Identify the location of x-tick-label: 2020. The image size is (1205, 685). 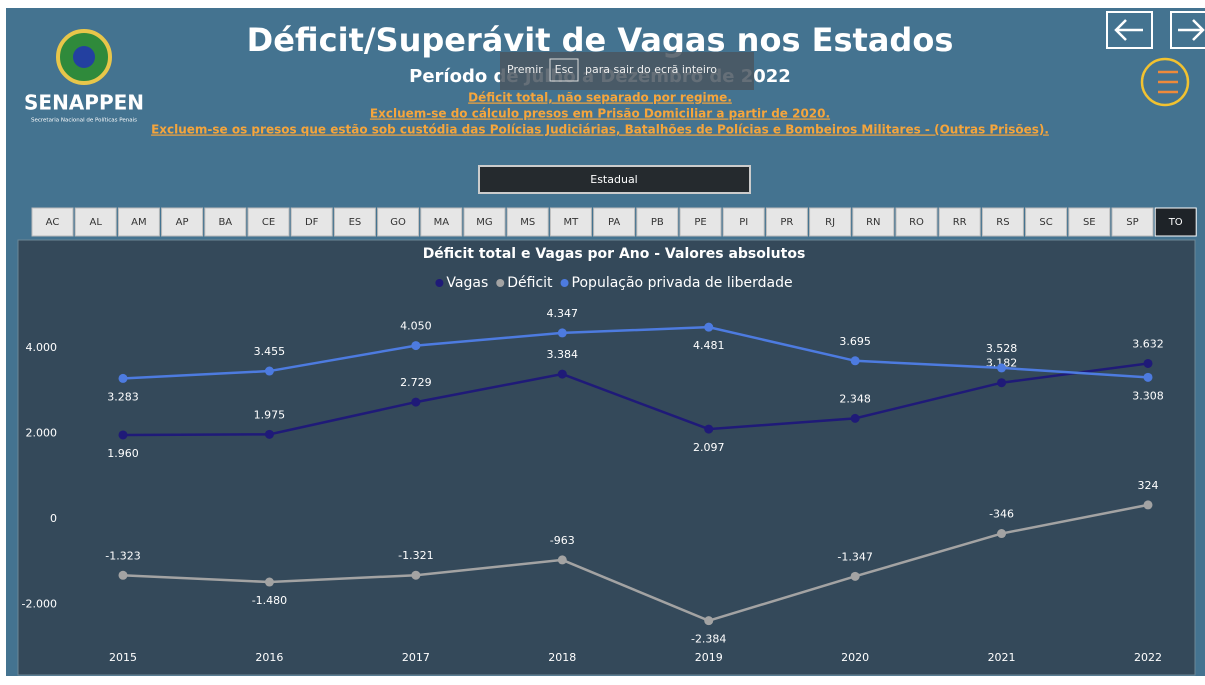
(855, 657).